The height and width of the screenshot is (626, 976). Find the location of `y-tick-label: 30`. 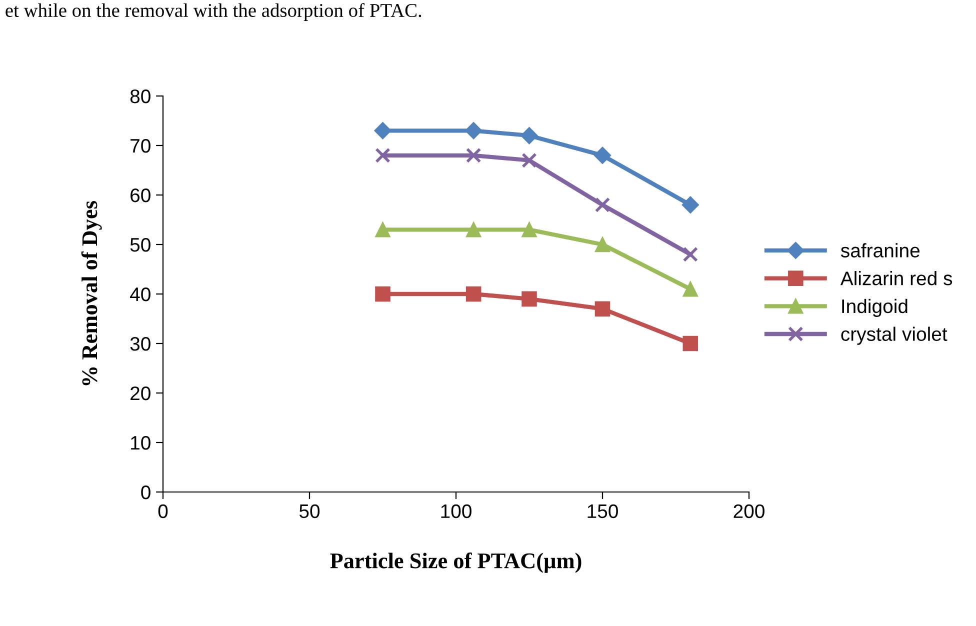

y-tick-label: 30 is located at coordinates (140, 343).